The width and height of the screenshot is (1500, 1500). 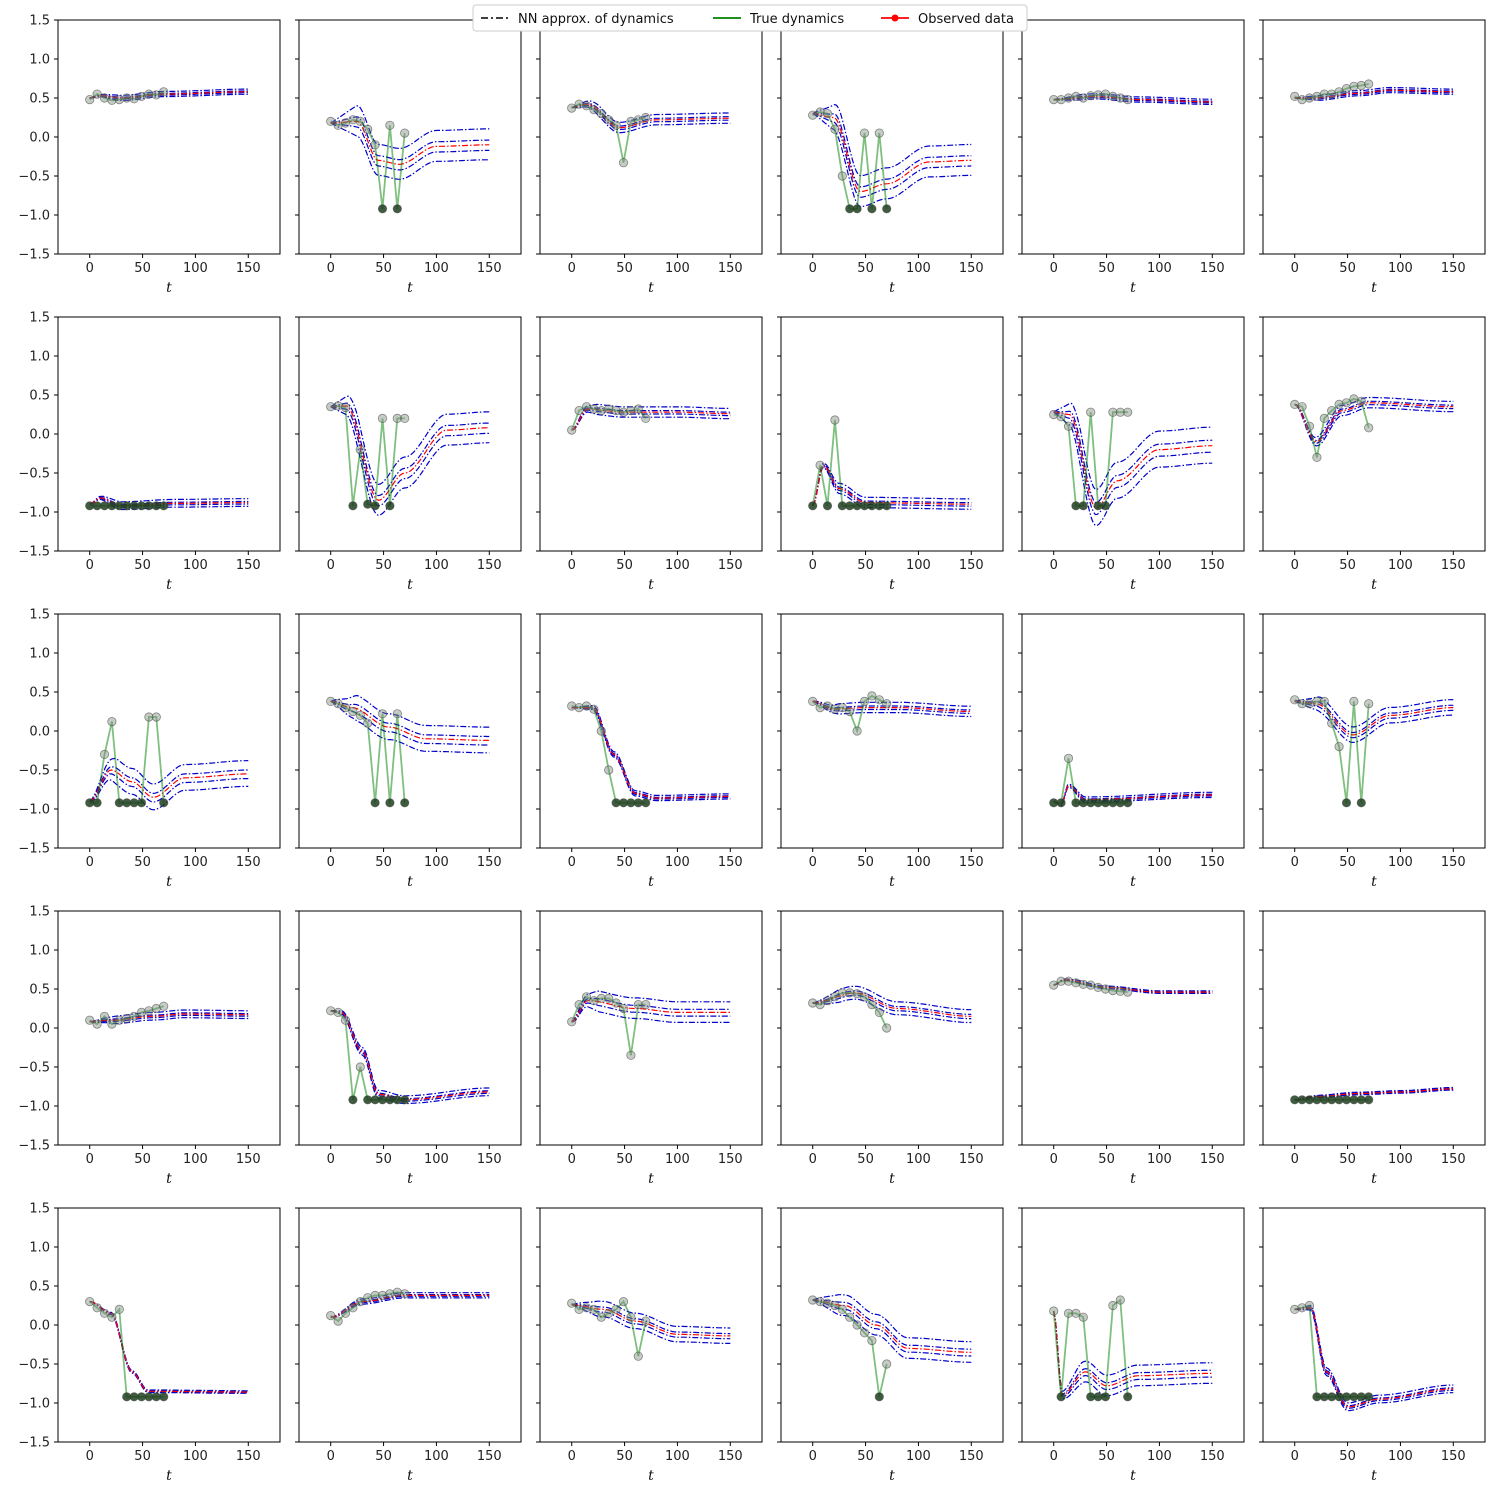 I want to click on y-tick-label: 0.0, so click(x=39, y=732).